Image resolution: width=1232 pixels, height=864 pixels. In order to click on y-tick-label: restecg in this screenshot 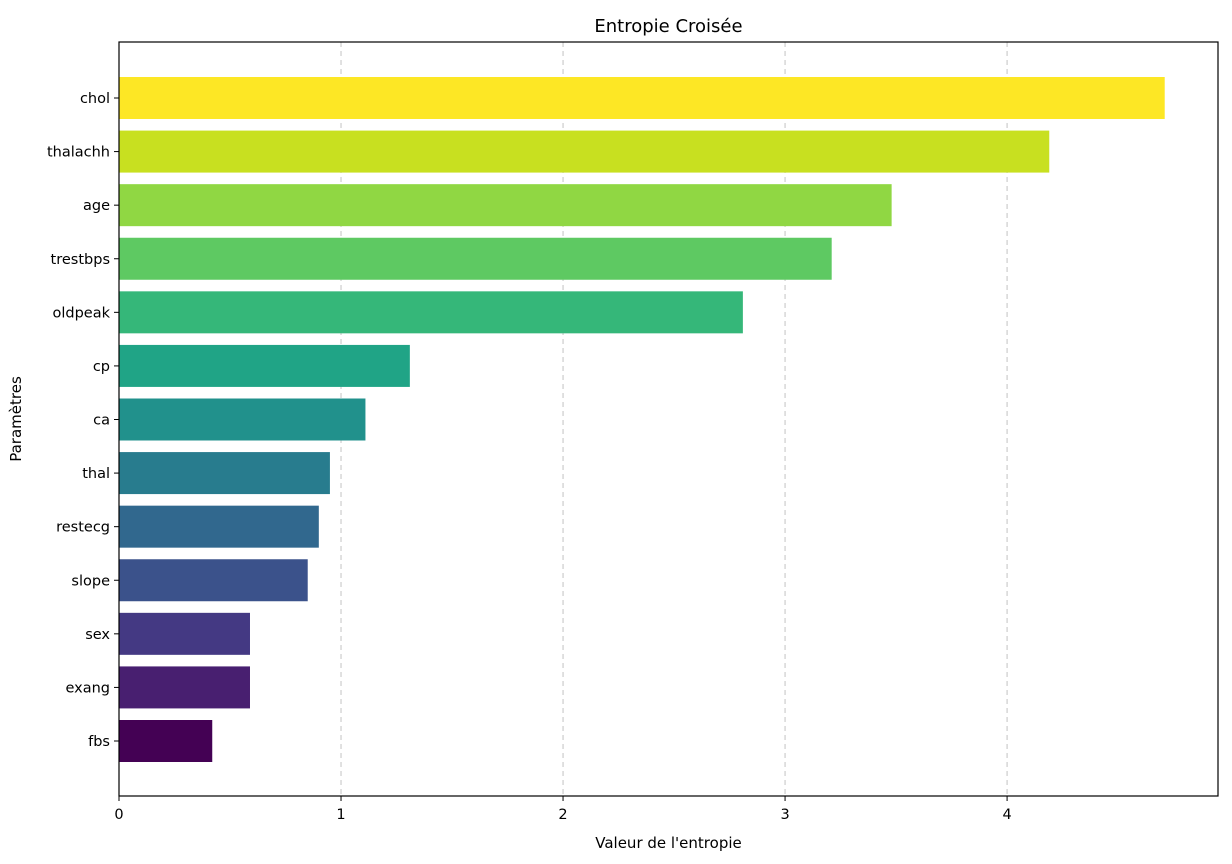, I will do `click(83, 528)`.